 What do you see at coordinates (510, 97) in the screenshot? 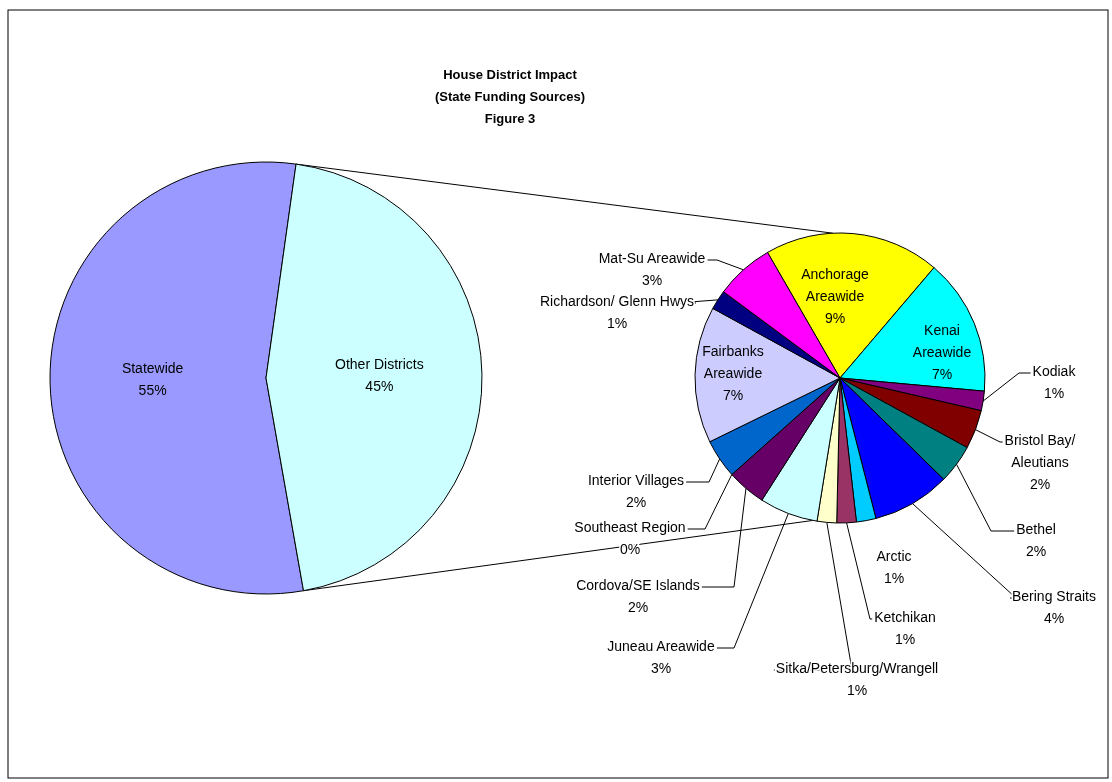
I see `text: House District Impact (State Funding Sources) Figure 3` at bounding box center [510, 97].